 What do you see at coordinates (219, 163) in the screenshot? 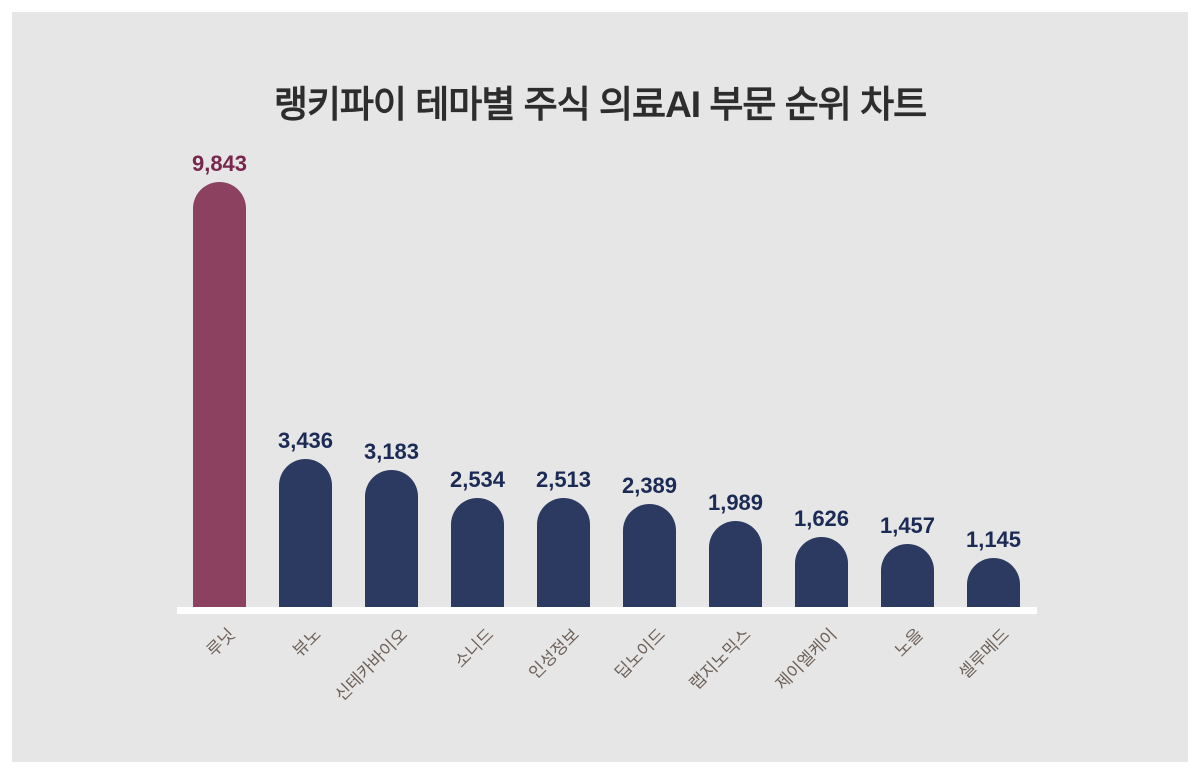
I see `bar-value-label-1: 9,843` at bounding box center [219, 163].